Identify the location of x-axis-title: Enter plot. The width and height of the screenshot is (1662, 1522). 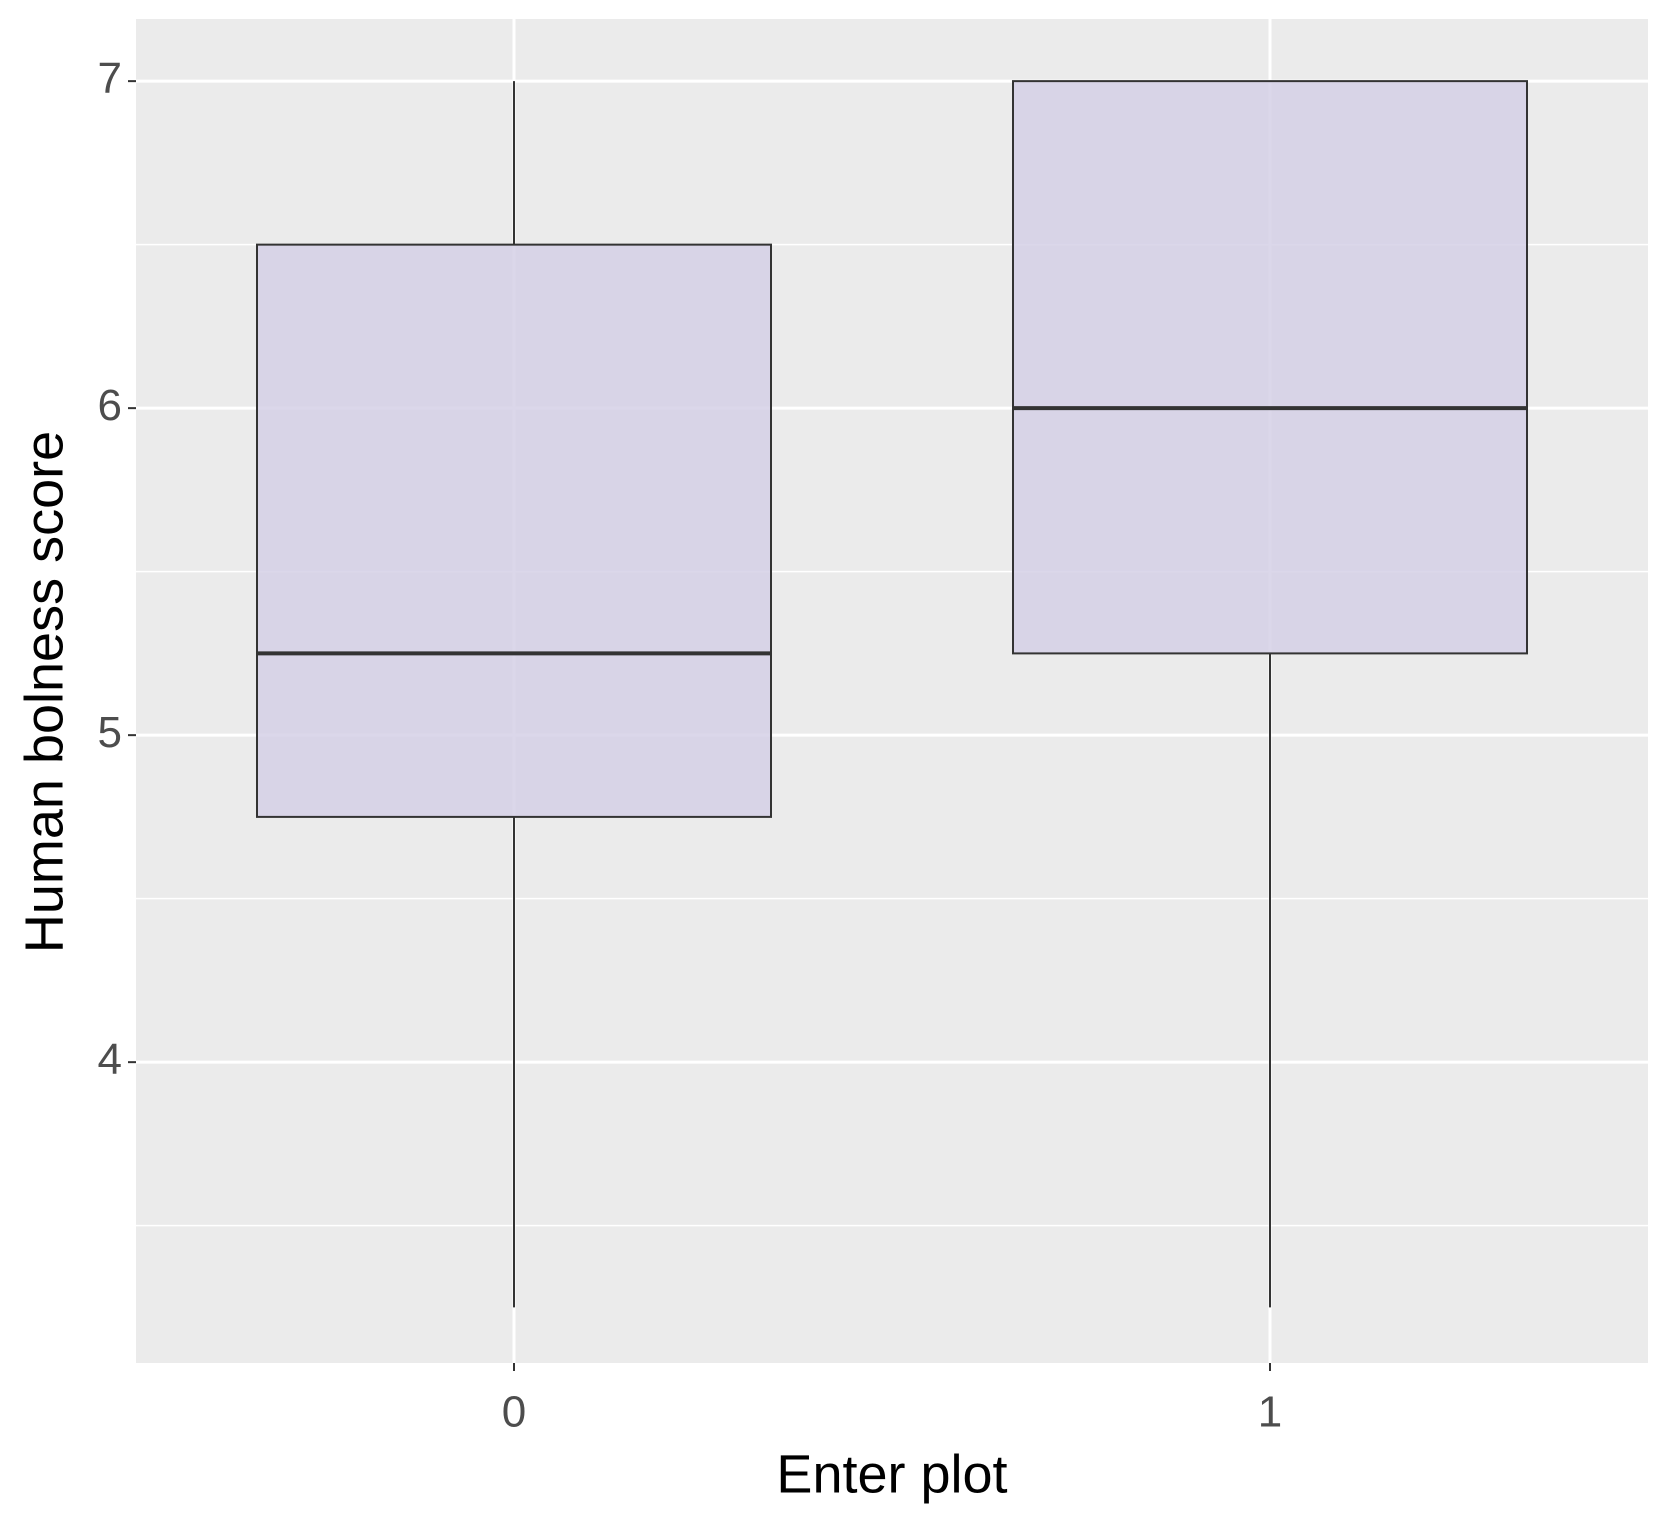
(891, 1474).